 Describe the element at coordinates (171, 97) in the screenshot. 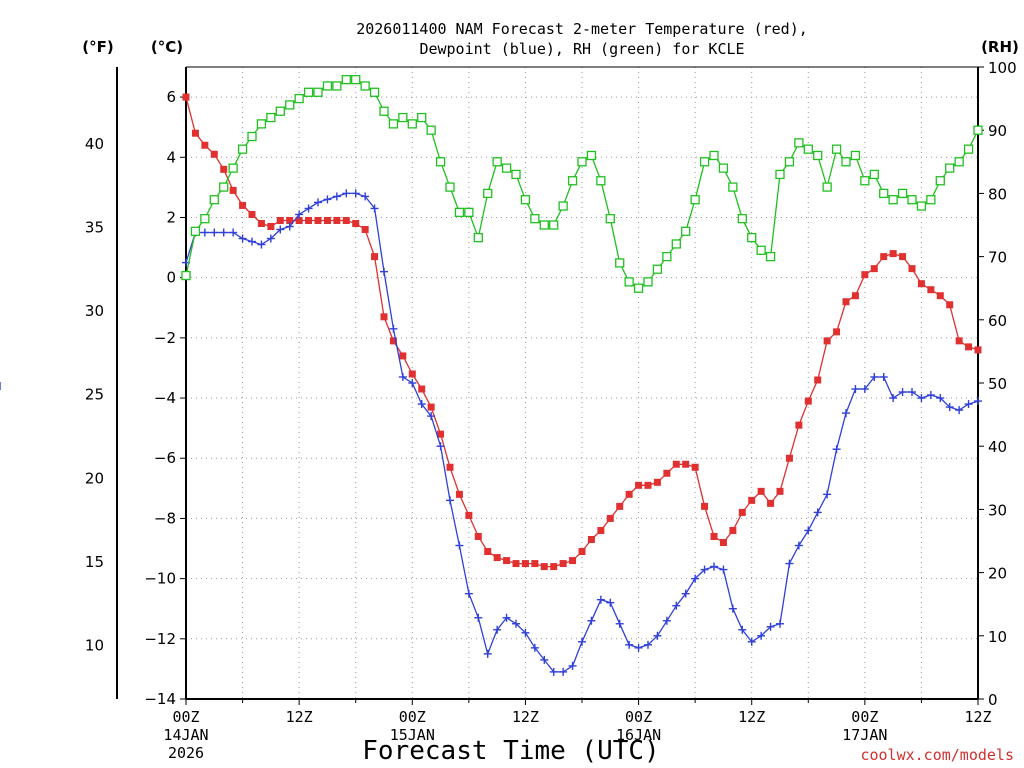

I see `y-tick-label-celsius: 6` at that location.